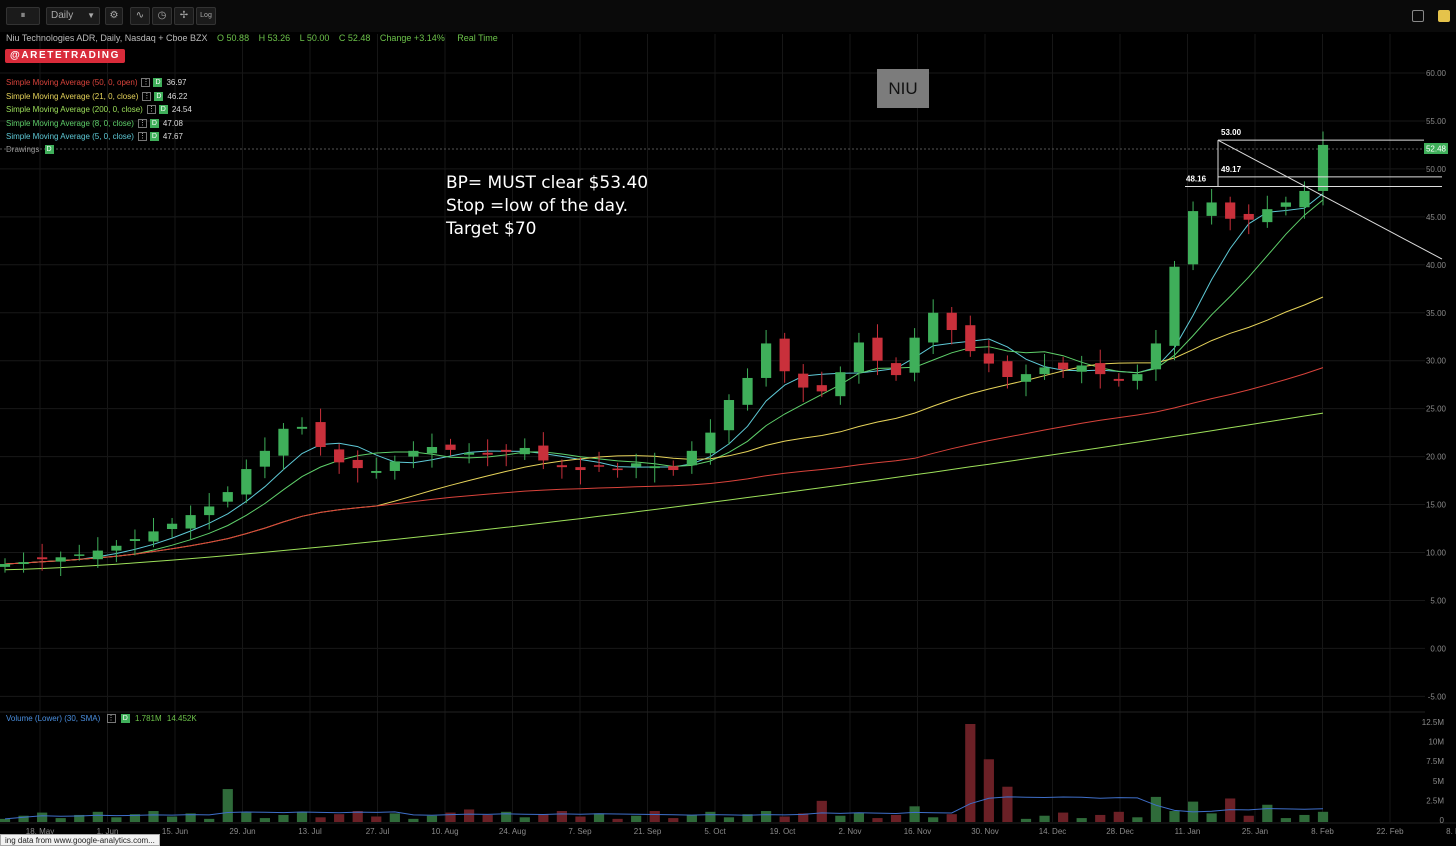  I want to click on drawings-label: Drawings D, so click(30, 150).